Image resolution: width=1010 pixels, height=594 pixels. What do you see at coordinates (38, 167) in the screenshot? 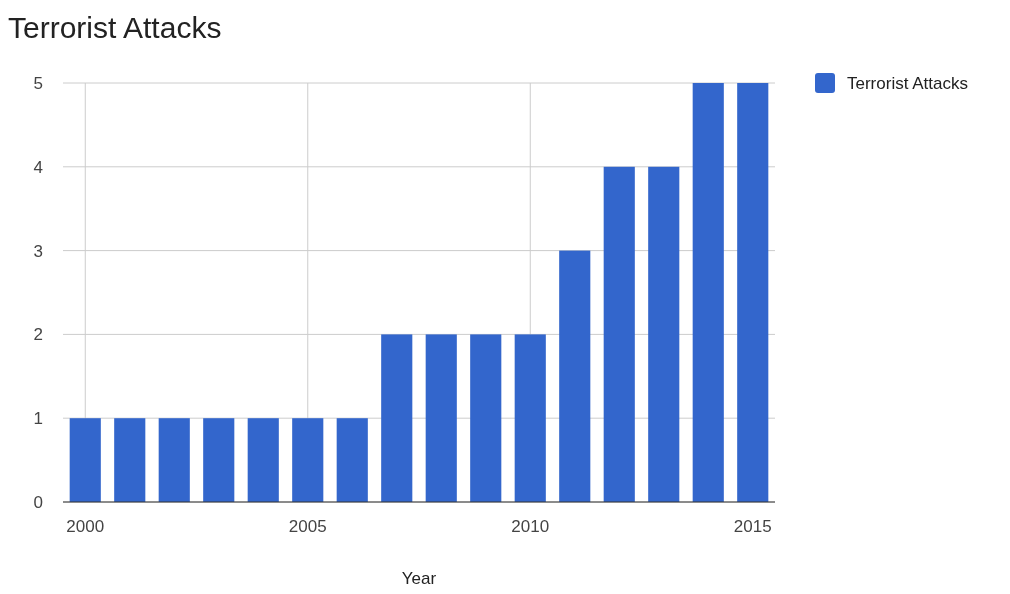
I see `y-tick-label: 4` at bounding box center [38, 167].